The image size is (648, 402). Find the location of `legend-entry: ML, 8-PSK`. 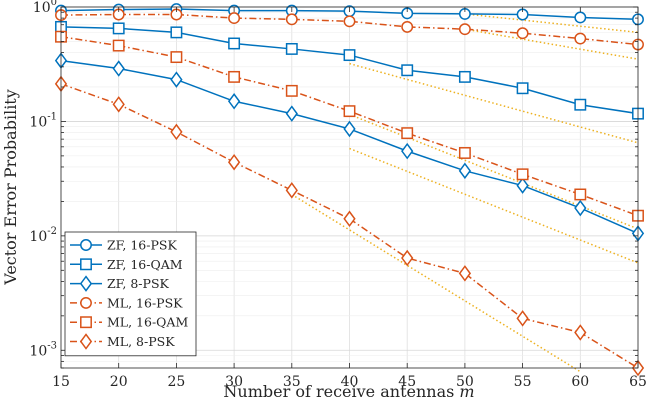

legend-entry: ML, 8-PSK is located at coordinates (122, 341).